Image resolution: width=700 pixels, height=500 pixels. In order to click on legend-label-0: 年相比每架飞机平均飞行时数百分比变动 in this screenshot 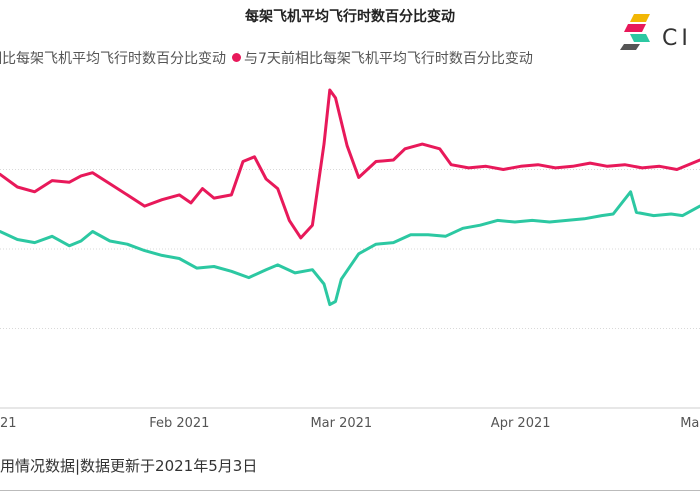, I will do `click(113, 59)`.